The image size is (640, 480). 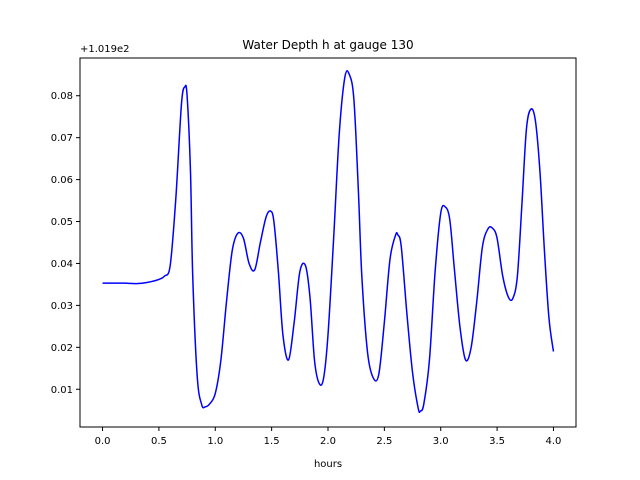 I want to click on y-tick-label: 0.07, so click(x=62, y=138).